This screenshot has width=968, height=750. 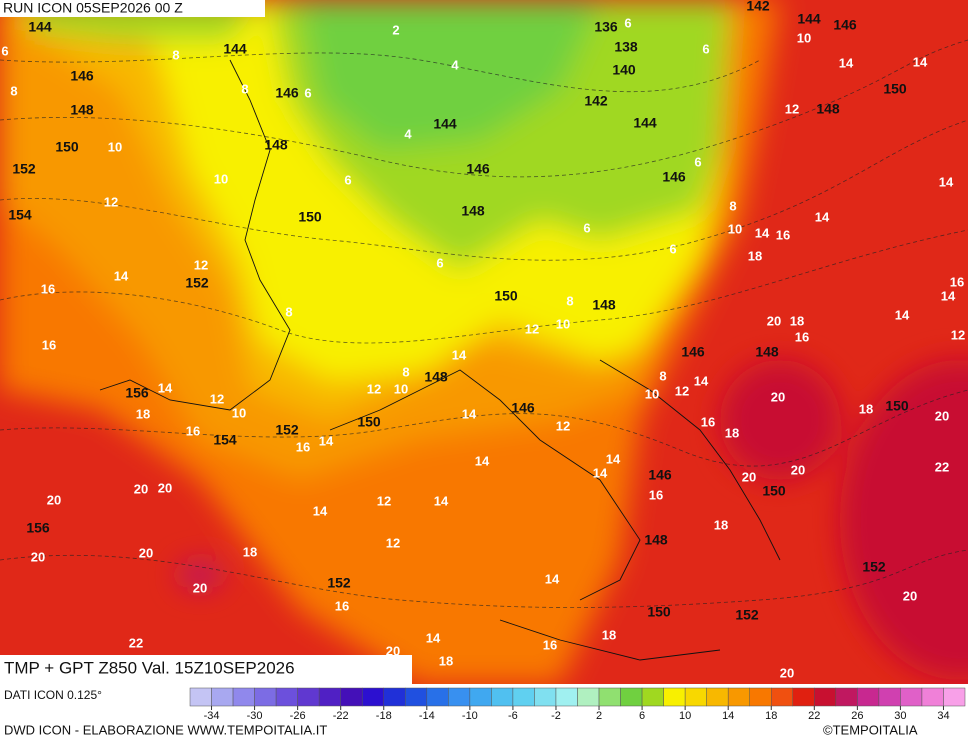 I want to click on legend-tick-label: -18, so click(x=384, y=716).